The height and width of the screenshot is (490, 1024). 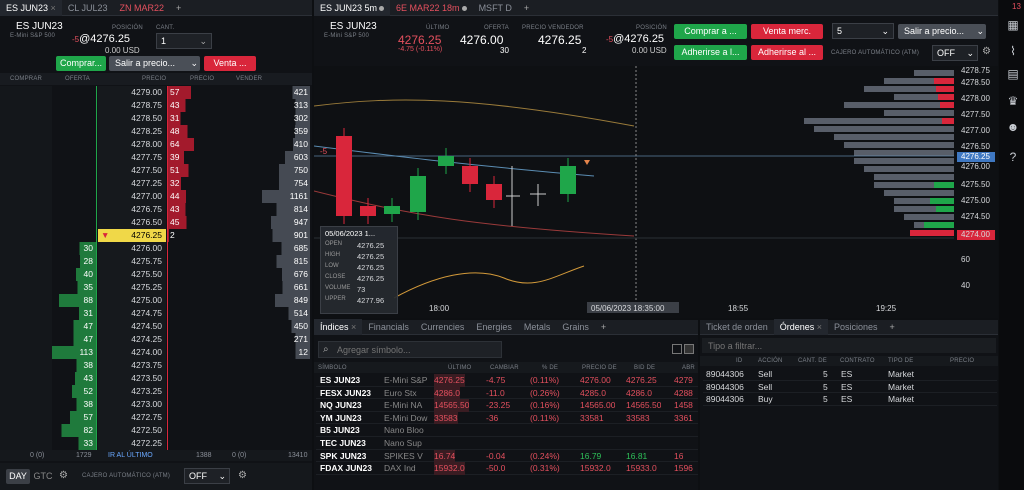 I want to click on price-cell: 4272.50, so click(x=132, y=430).